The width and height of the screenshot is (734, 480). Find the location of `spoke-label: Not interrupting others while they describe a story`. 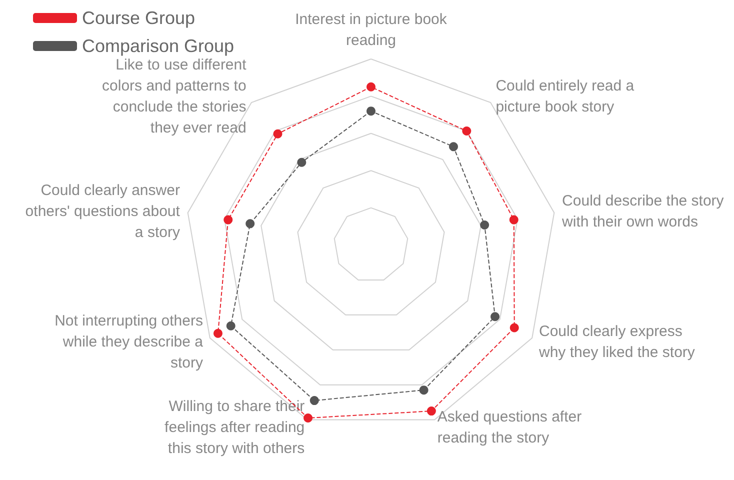

spoke-label: Not interrupting others while they describe a story is located at coordinates (129, 342).